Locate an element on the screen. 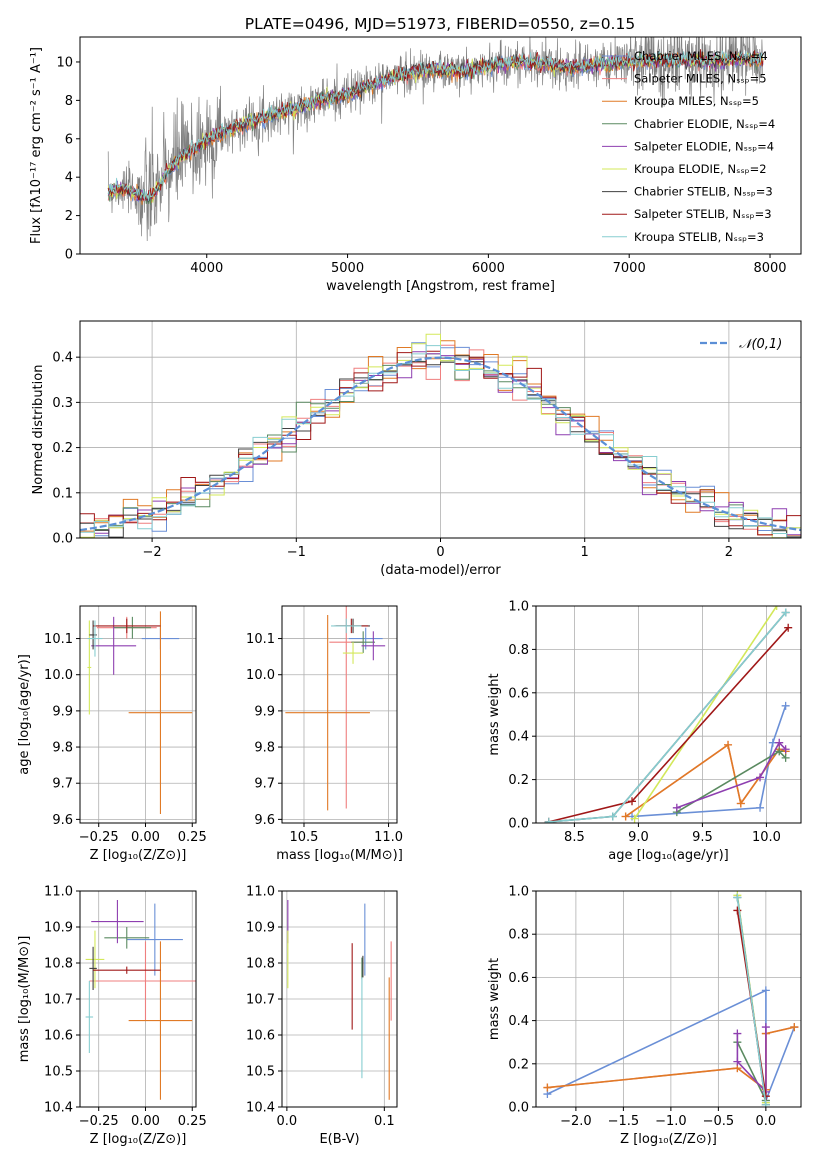 The height and width of the screenshot is (1170, 819). y-tick-label: 0.3 is located at coordinates (62, 403).